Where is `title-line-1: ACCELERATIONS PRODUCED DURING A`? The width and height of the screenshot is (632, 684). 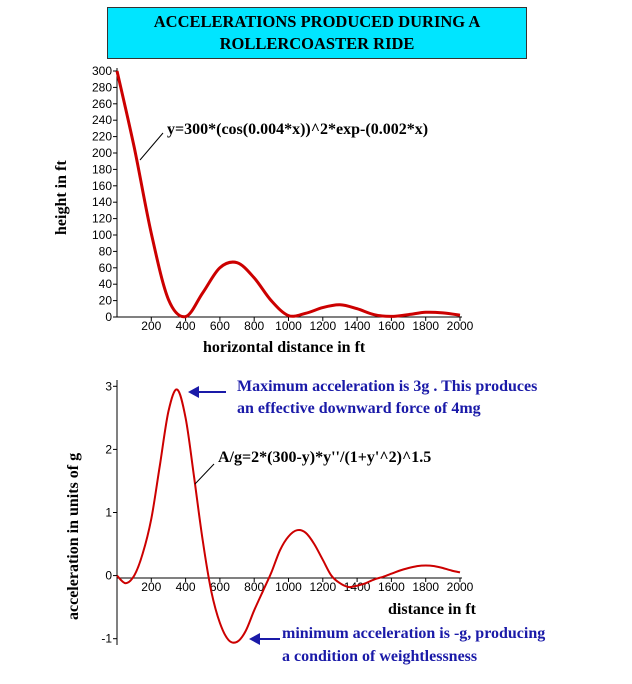 title-line-1: ACCELERATIONS PRODUCED DURING A is located at coordinates (317, 21).